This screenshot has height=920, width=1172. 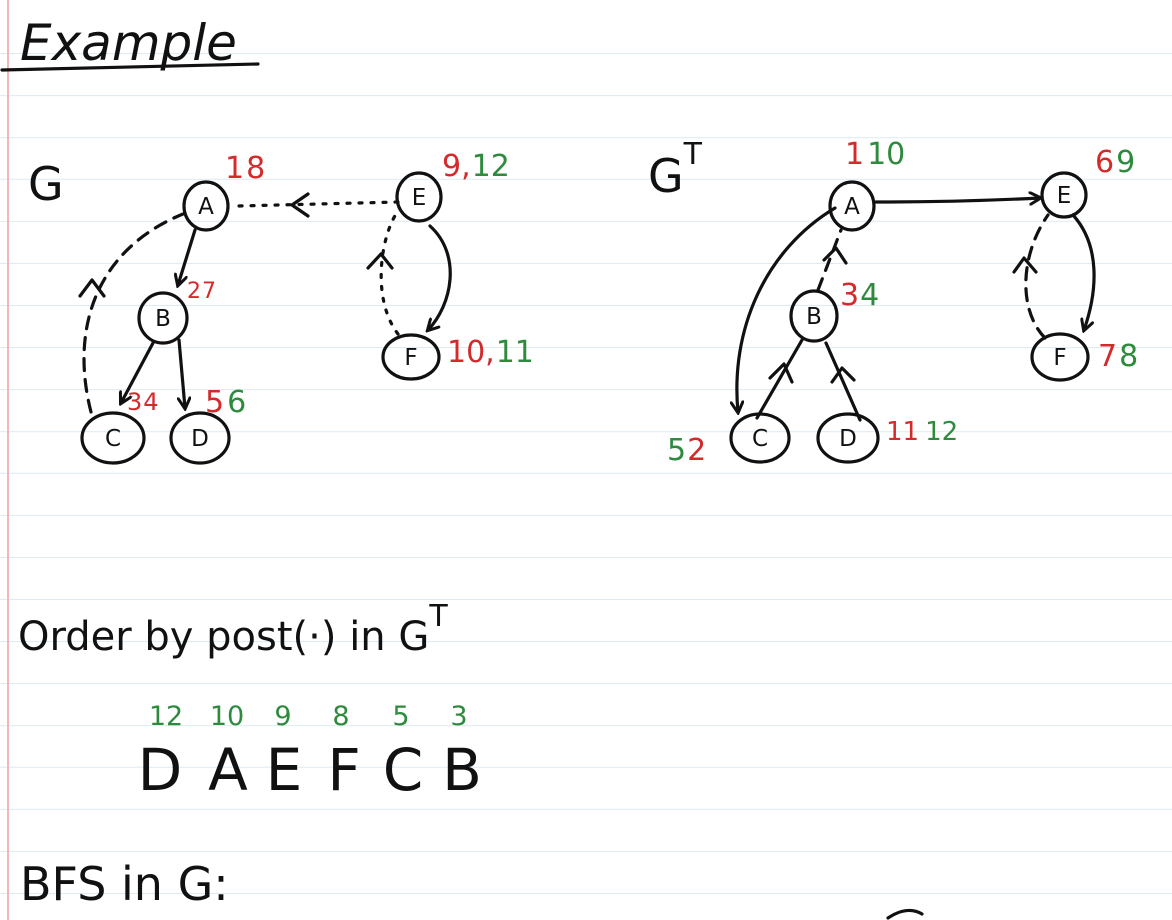 What do you see at coordinates (133, 313) in the screenshot?
I see `back-edge-c-a` at bounding box center [133, 313].